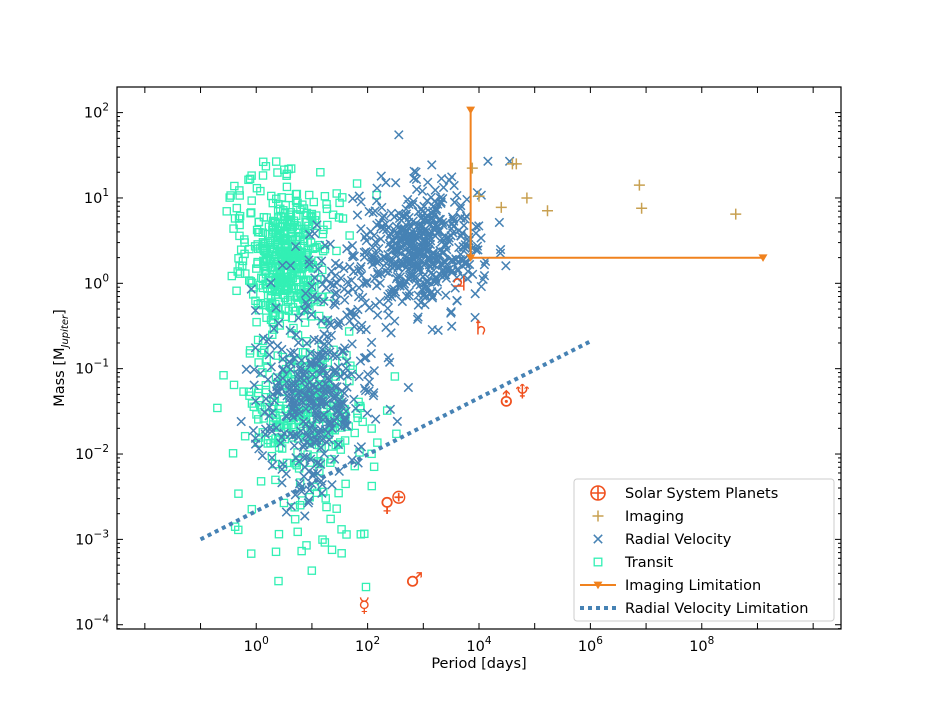 The width and height of the screenshot is (936, 720). What do you see at coordinates (92, 453) in the screenshot?
I see `y-tick-label: 10⁻²` at bounding box center [92, 453].